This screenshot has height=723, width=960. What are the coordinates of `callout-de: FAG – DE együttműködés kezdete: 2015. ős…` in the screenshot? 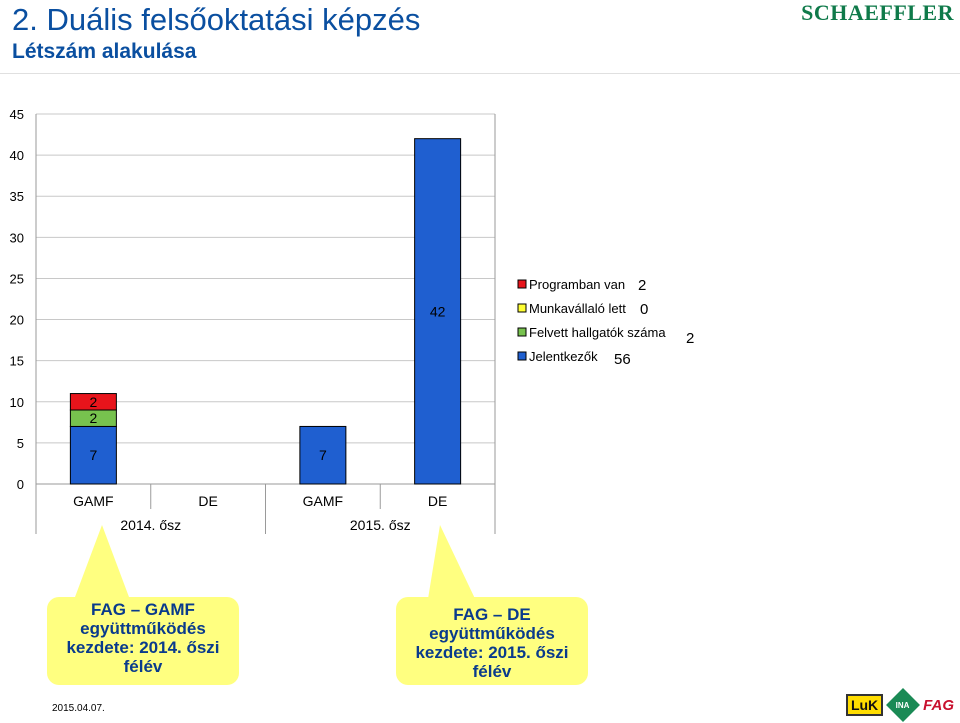 It's located at (492, 641).